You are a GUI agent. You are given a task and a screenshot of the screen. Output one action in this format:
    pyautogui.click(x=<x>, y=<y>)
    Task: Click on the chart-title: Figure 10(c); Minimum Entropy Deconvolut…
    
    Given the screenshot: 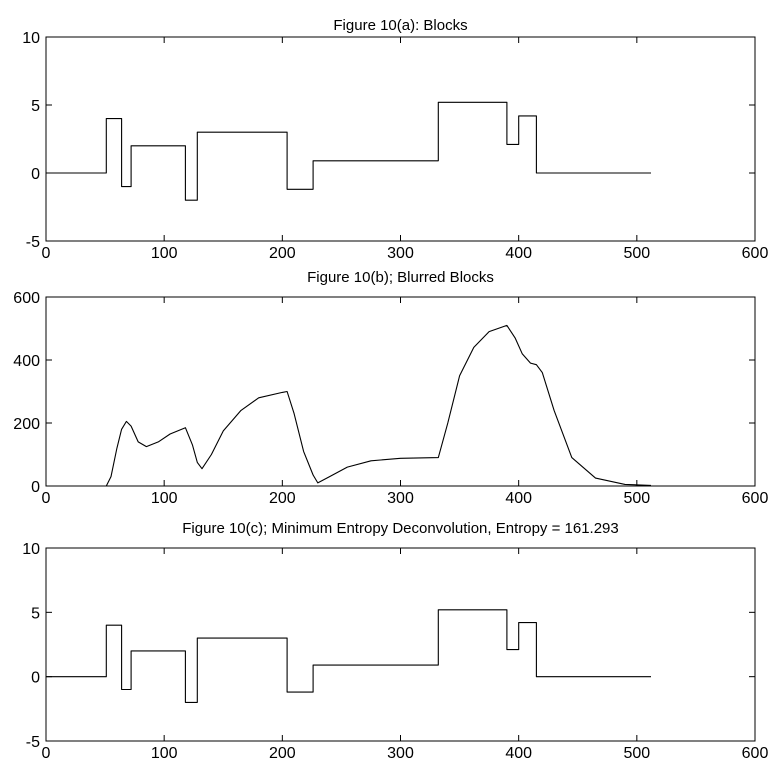 What is the action you would take?
    pyautogui.click(x=400, y=528)
    